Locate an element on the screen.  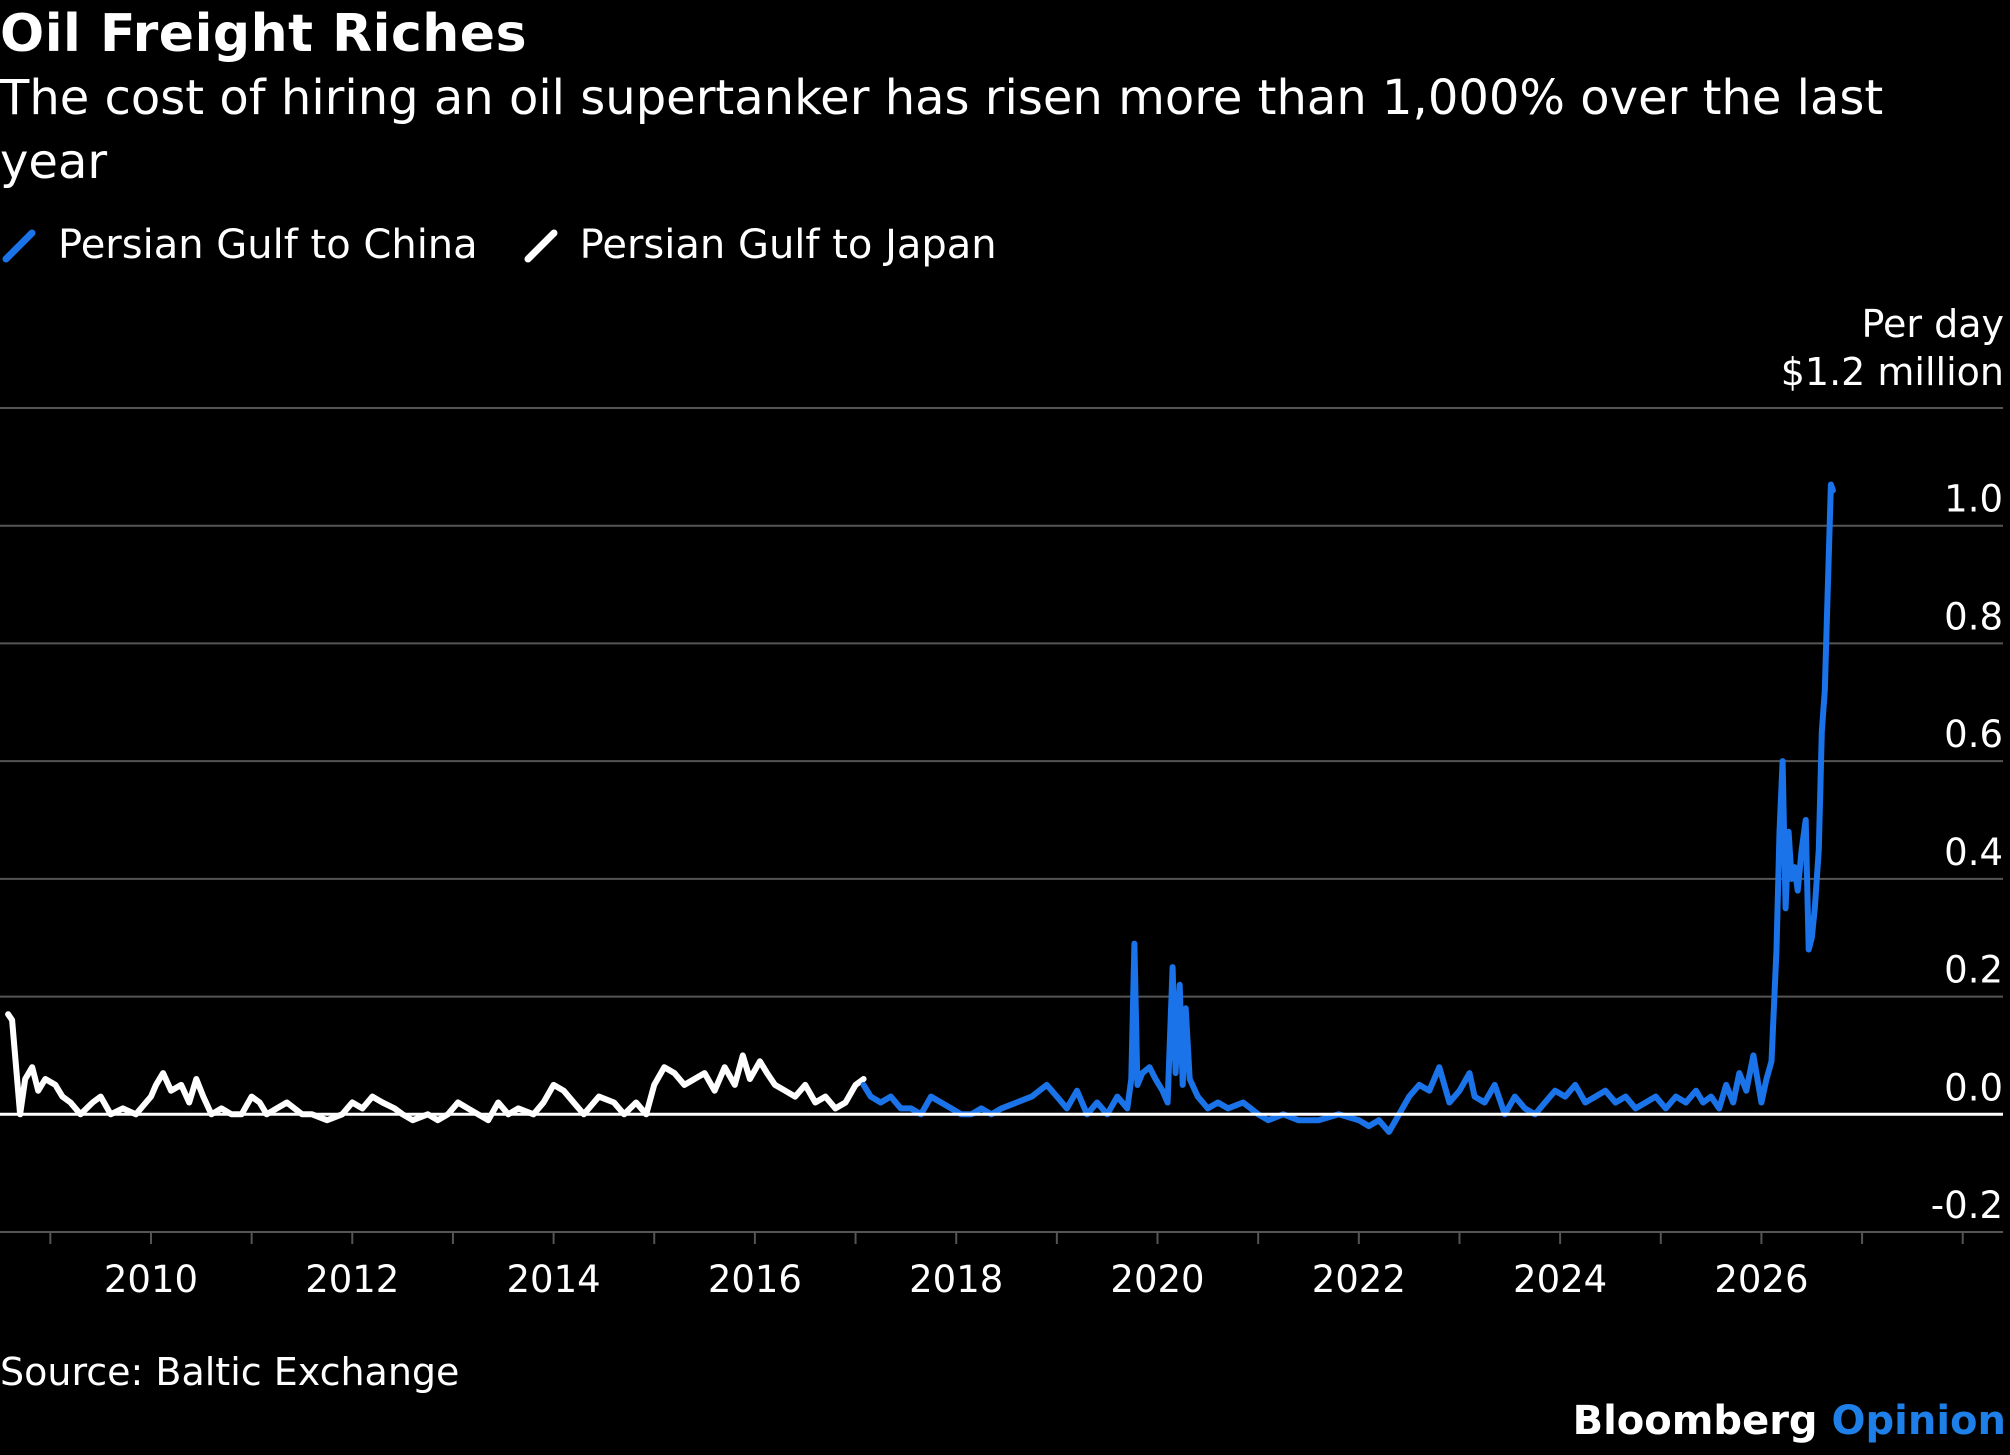
legend-label-japan: Persian Gulf to Japan is located at coordinates (788, 245).